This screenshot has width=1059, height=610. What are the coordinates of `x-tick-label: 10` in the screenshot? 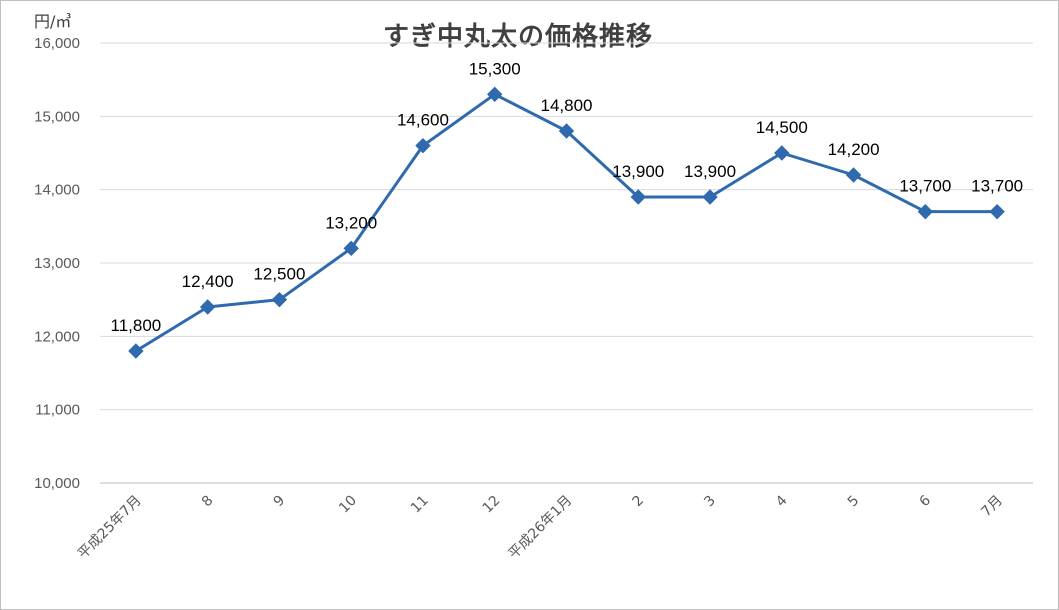 It's located at (348, 505).